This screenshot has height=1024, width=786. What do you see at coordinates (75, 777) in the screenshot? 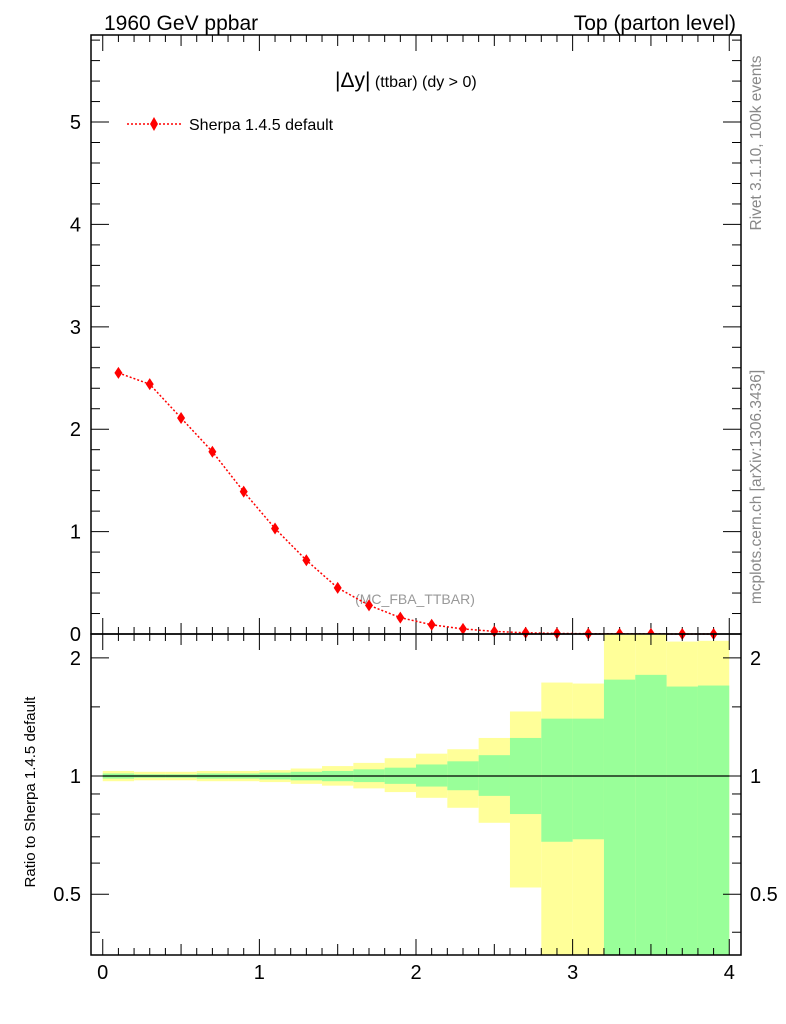
I see `ratio-y-tick-label-left: 1` at bounding box center [75, 777].